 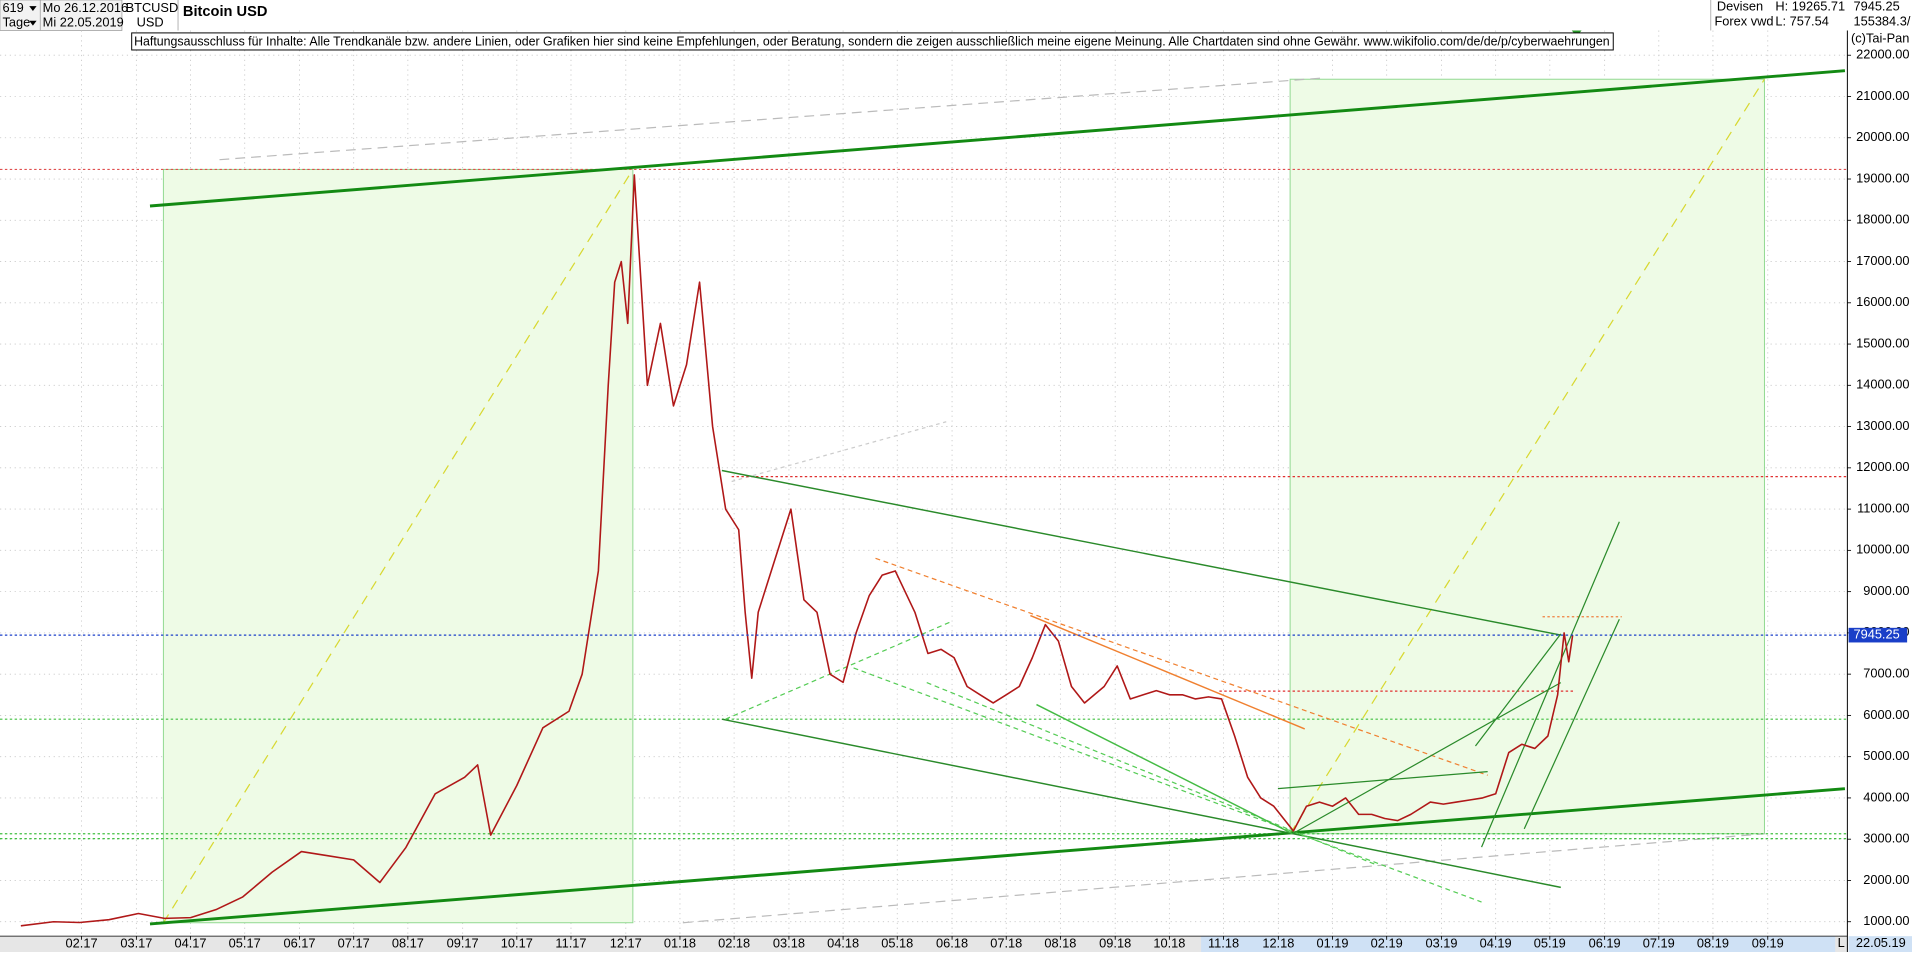 What do you see at coordinates (517, 942) in the screenshot?
I see `x-tick-label: 10.17` at bounding box center [517, 942].